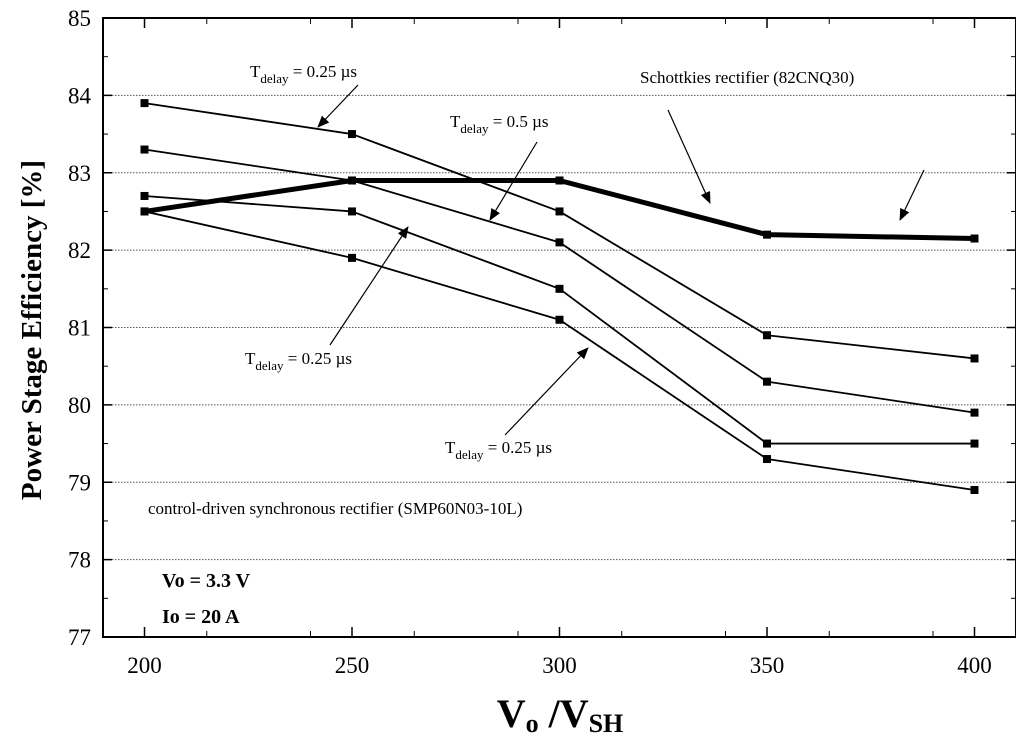  Describe the element at coordinates (767, 665) in the screenshot. I see `x-tick-label: 350` at that location.